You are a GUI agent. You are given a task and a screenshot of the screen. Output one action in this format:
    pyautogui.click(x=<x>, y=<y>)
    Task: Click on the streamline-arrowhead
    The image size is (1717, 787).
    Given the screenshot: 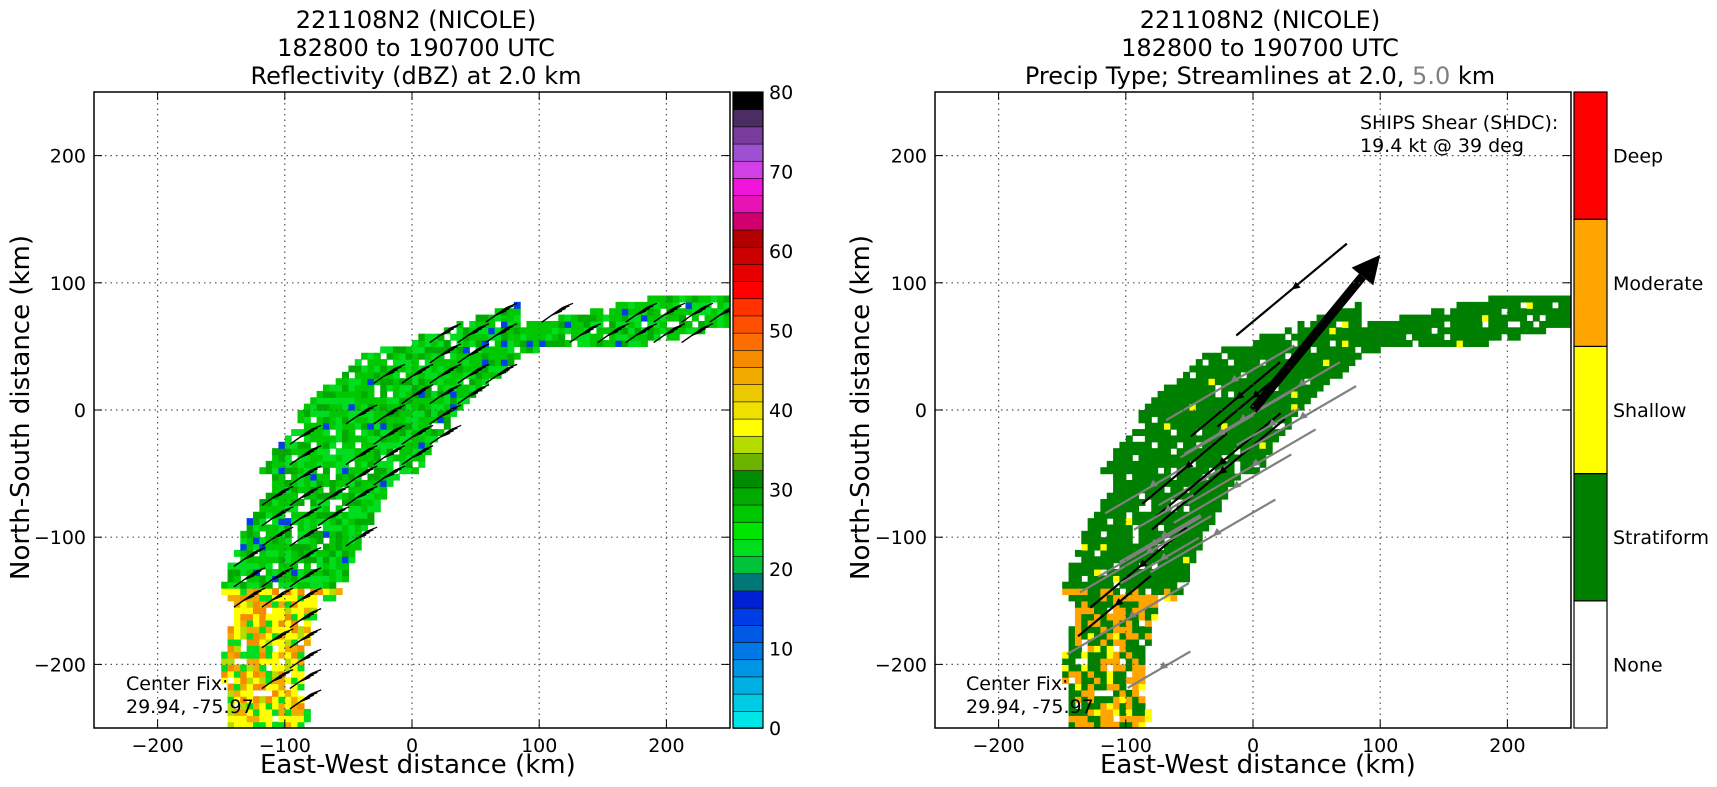 What is the action you would take?
    pyautogui.click(x=1235, y=378)
    